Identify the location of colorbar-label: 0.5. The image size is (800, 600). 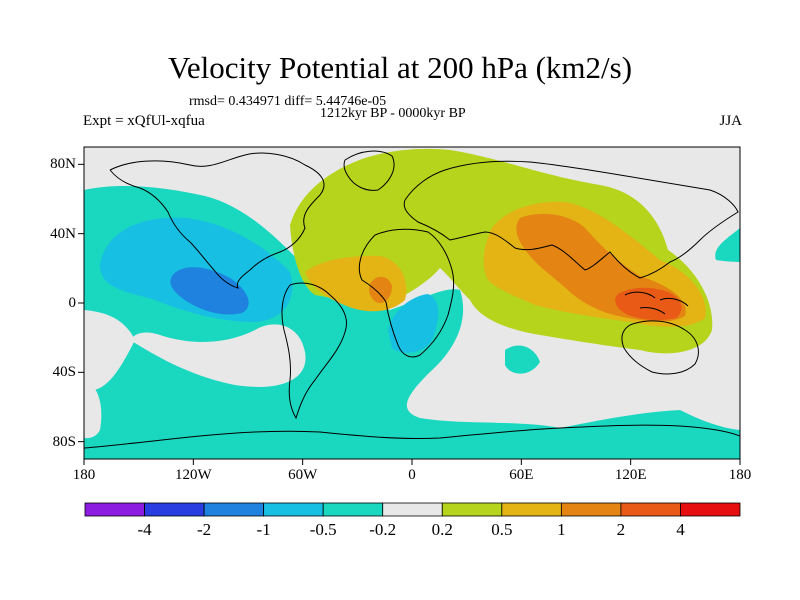
(502, 529).